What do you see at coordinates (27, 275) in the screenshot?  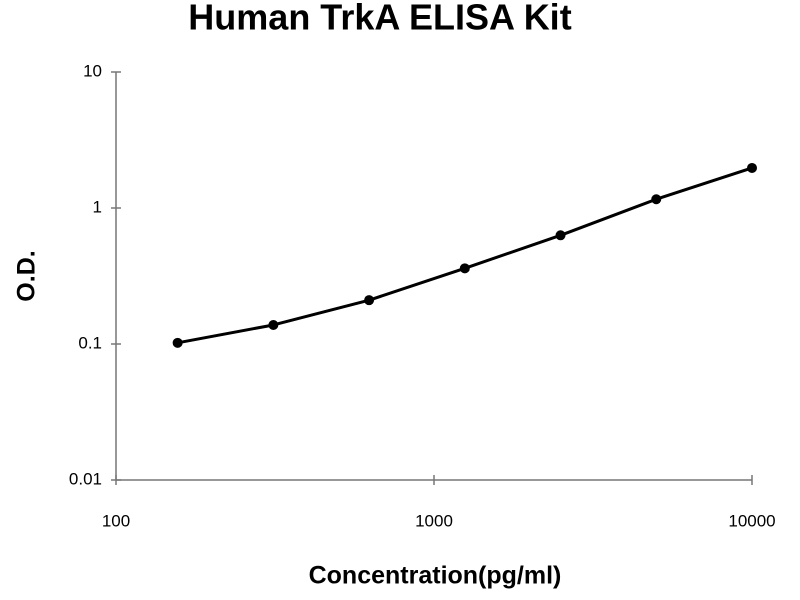 I see `y-axis-title: O.D.` at bounding box center [27, 275].